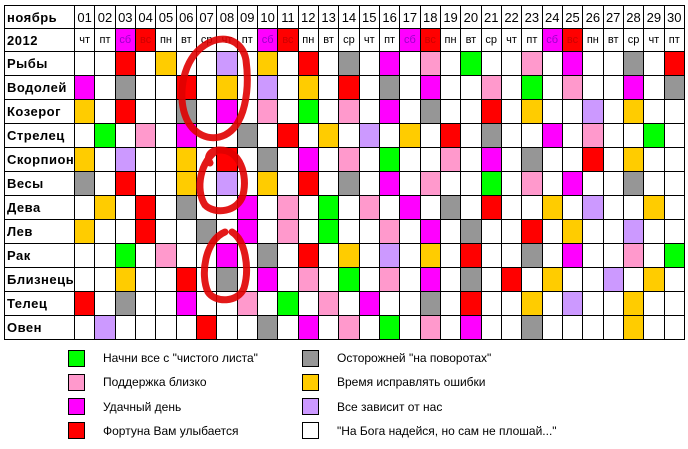 The image size is (688, 449). I want to click on sign-name: Телец, so click(39, 303).